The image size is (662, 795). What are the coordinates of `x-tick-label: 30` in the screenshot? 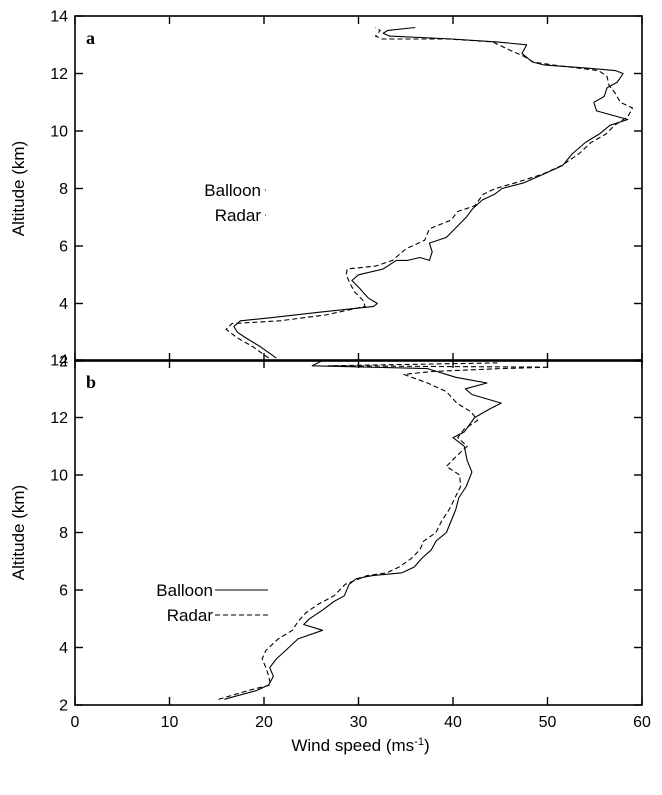 It's located at (359, 722).